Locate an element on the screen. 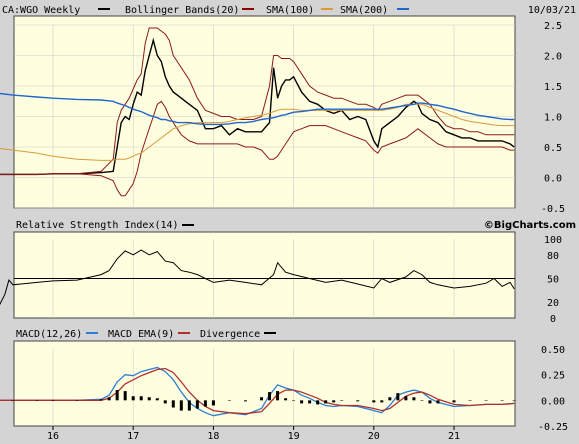  macd-ema-legend-label: MACD EMA(9) is located at coordinates (141, 334).